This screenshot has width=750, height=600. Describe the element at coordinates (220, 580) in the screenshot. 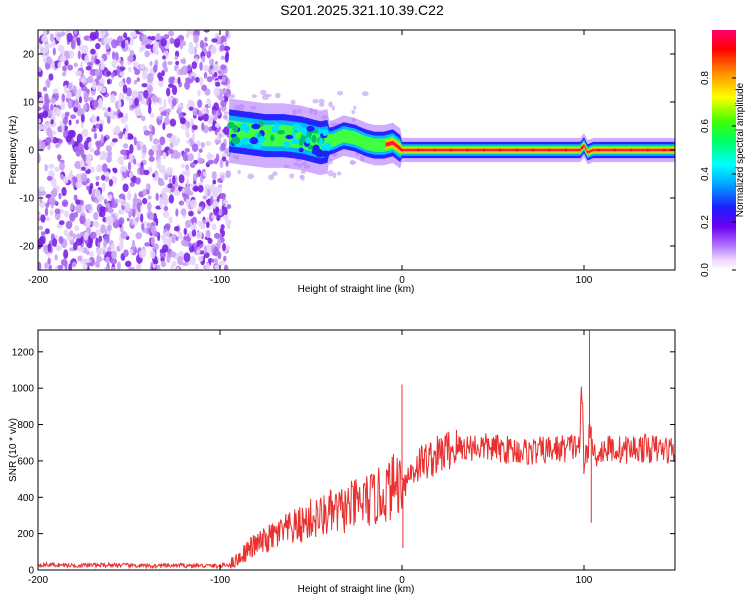

I see `x-tick-label: -100` at that location.